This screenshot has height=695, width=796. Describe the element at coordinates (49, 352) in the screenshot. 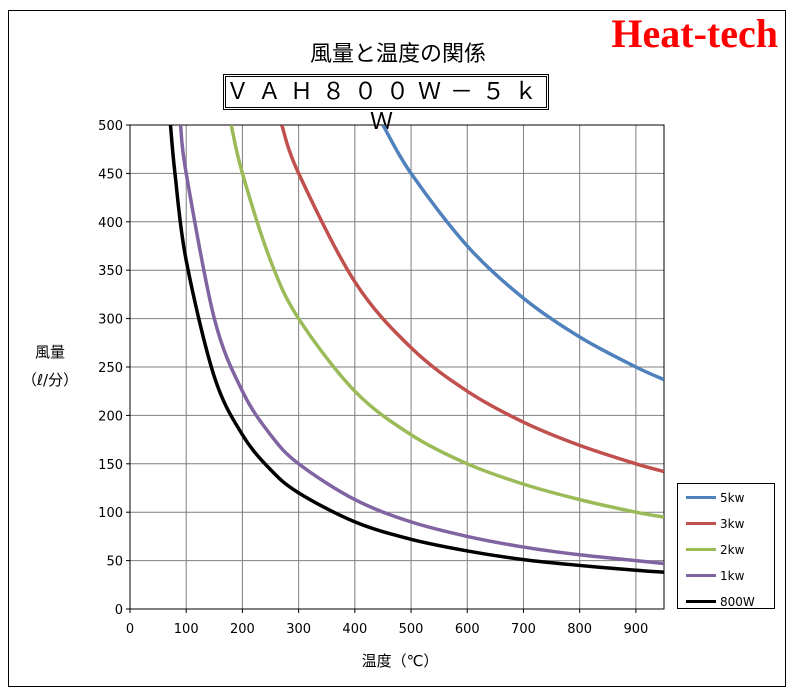

I see `y-axis-label-line1: 風量` at that location.